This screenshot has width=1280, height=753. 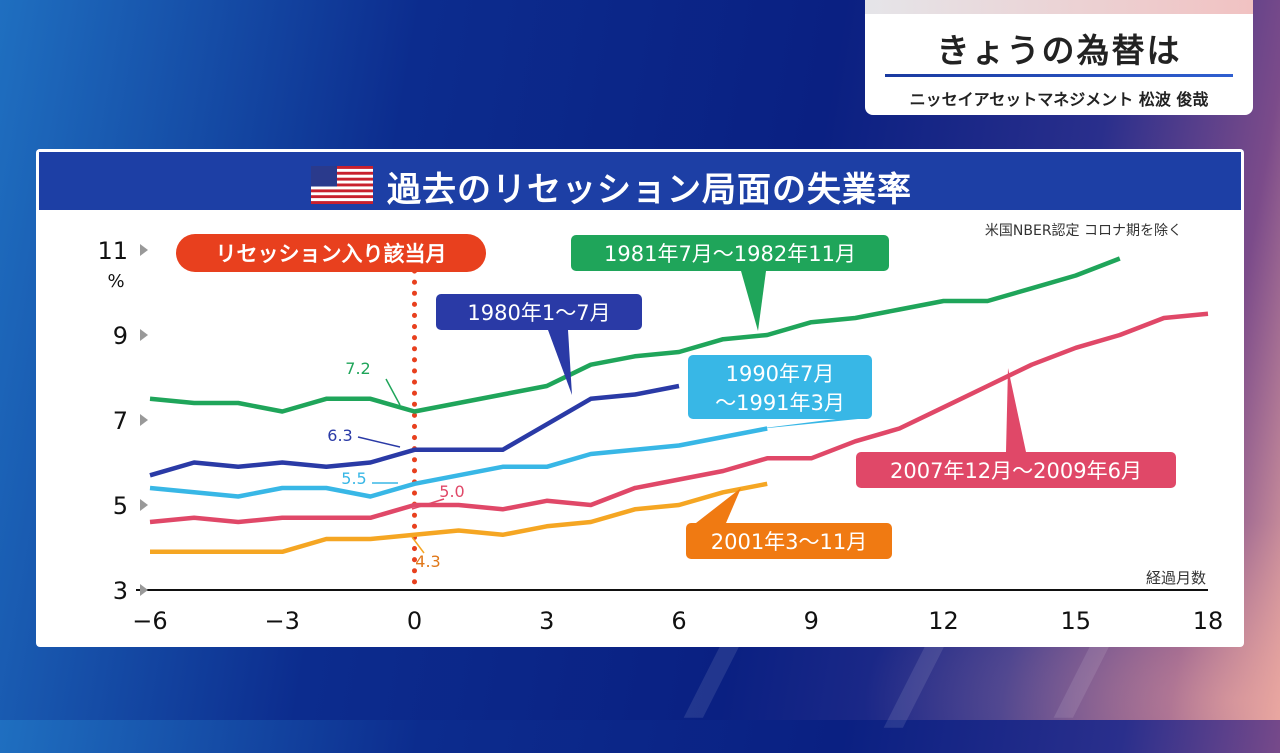 What do you see at coordinates (115, 281) in the screenshot?
I see `y-axis-unit: %` at bounding box center [115, 281].